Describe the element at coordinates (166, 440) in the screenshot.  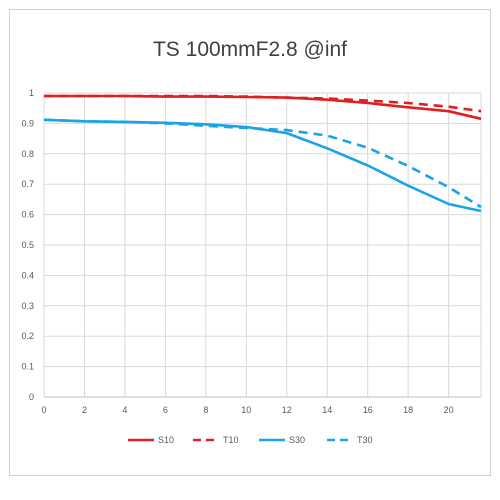
I see `legend-label-s10: S10` at that location.